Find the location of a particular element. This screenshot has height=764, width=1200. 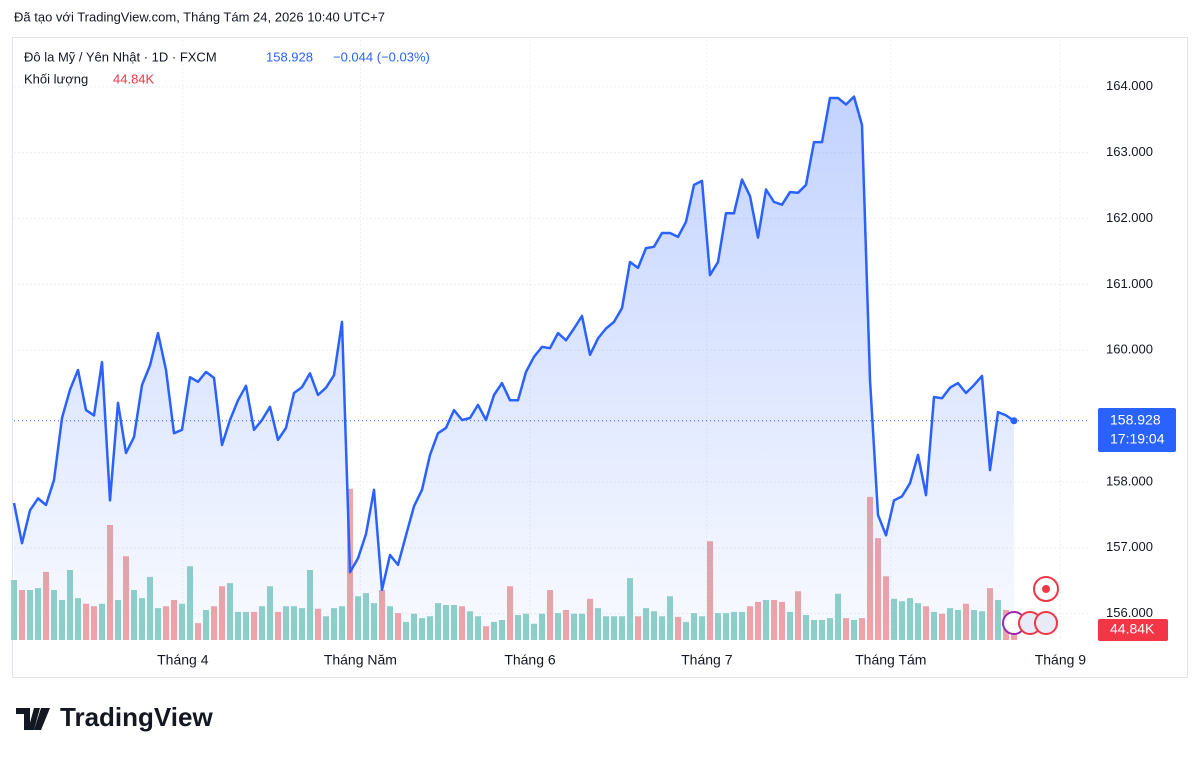

y-tick-label: 160.000 is located at coordinates (1129, 349).